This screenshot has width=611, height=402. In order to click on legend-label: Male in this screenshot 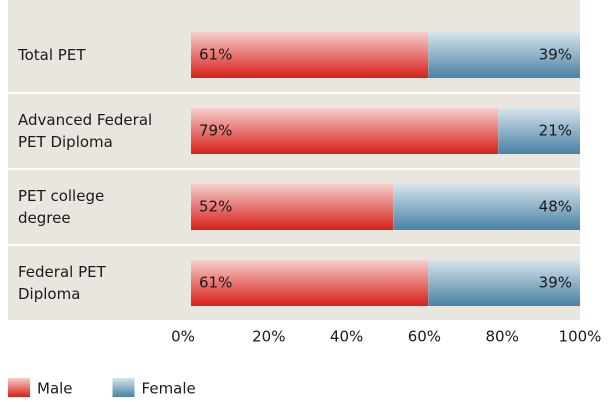, I will do `click(55, 389)`.